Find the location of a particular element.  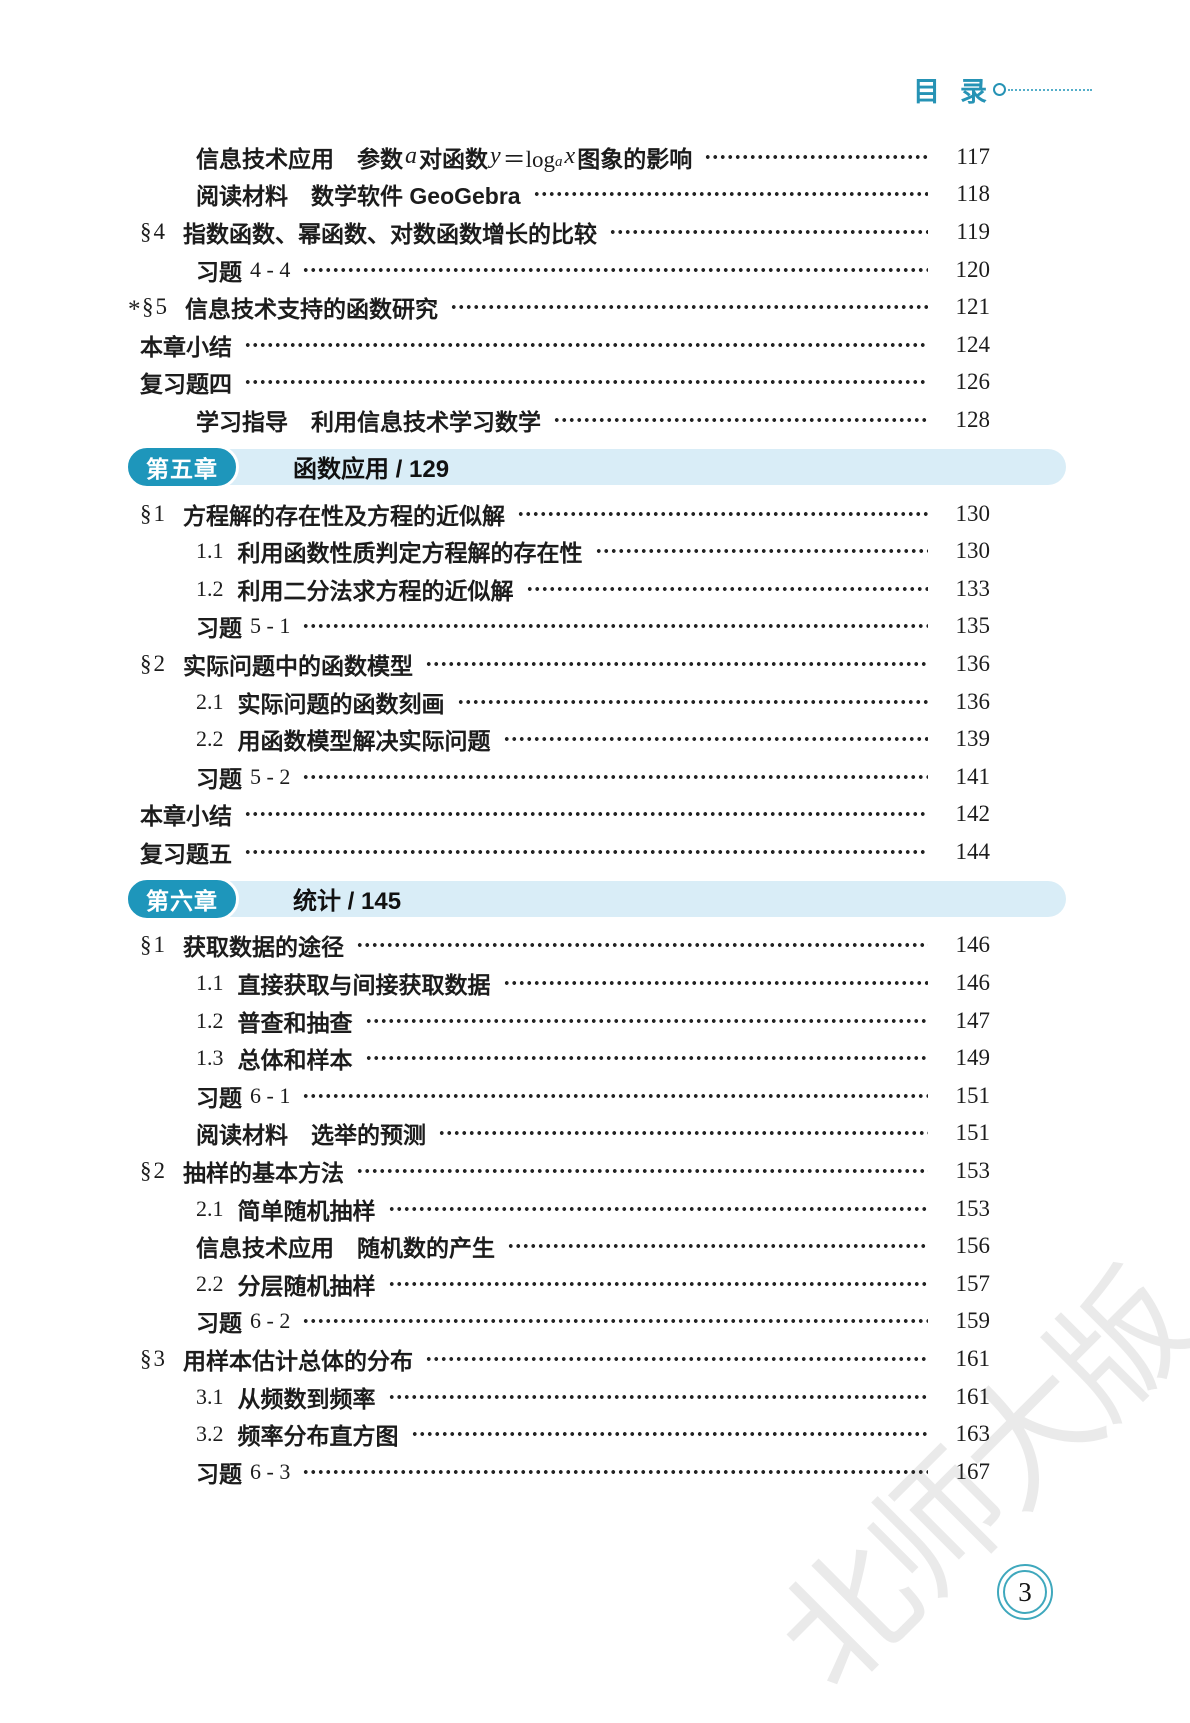

toc-row: 本章小结 124 is located at coordinates (559, 345).